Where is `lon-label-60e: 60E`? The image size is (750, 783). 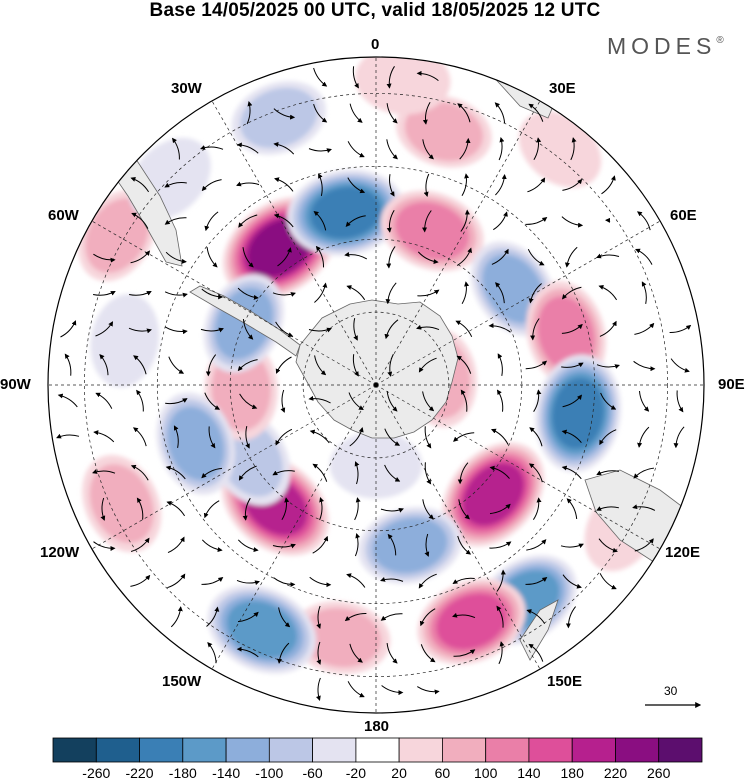
lon-label-60e: 60E is located at coordinates (683, 215).